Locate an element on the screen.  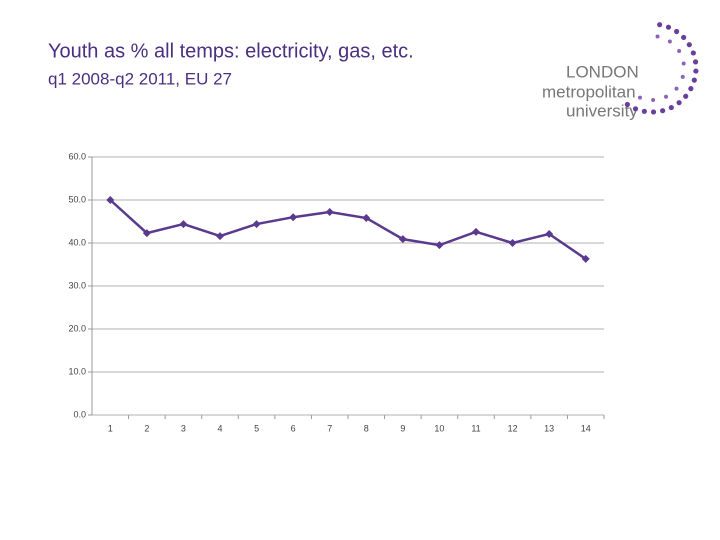
y-tick-label: 30.0 is located at coordinates (77, 285).